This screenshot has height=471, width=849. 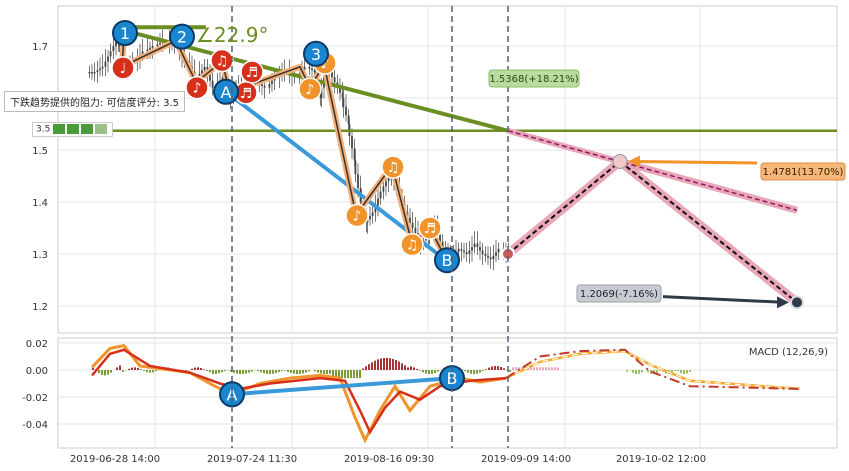 I want to click on wave-point-marker, so click(x=316, y=53).